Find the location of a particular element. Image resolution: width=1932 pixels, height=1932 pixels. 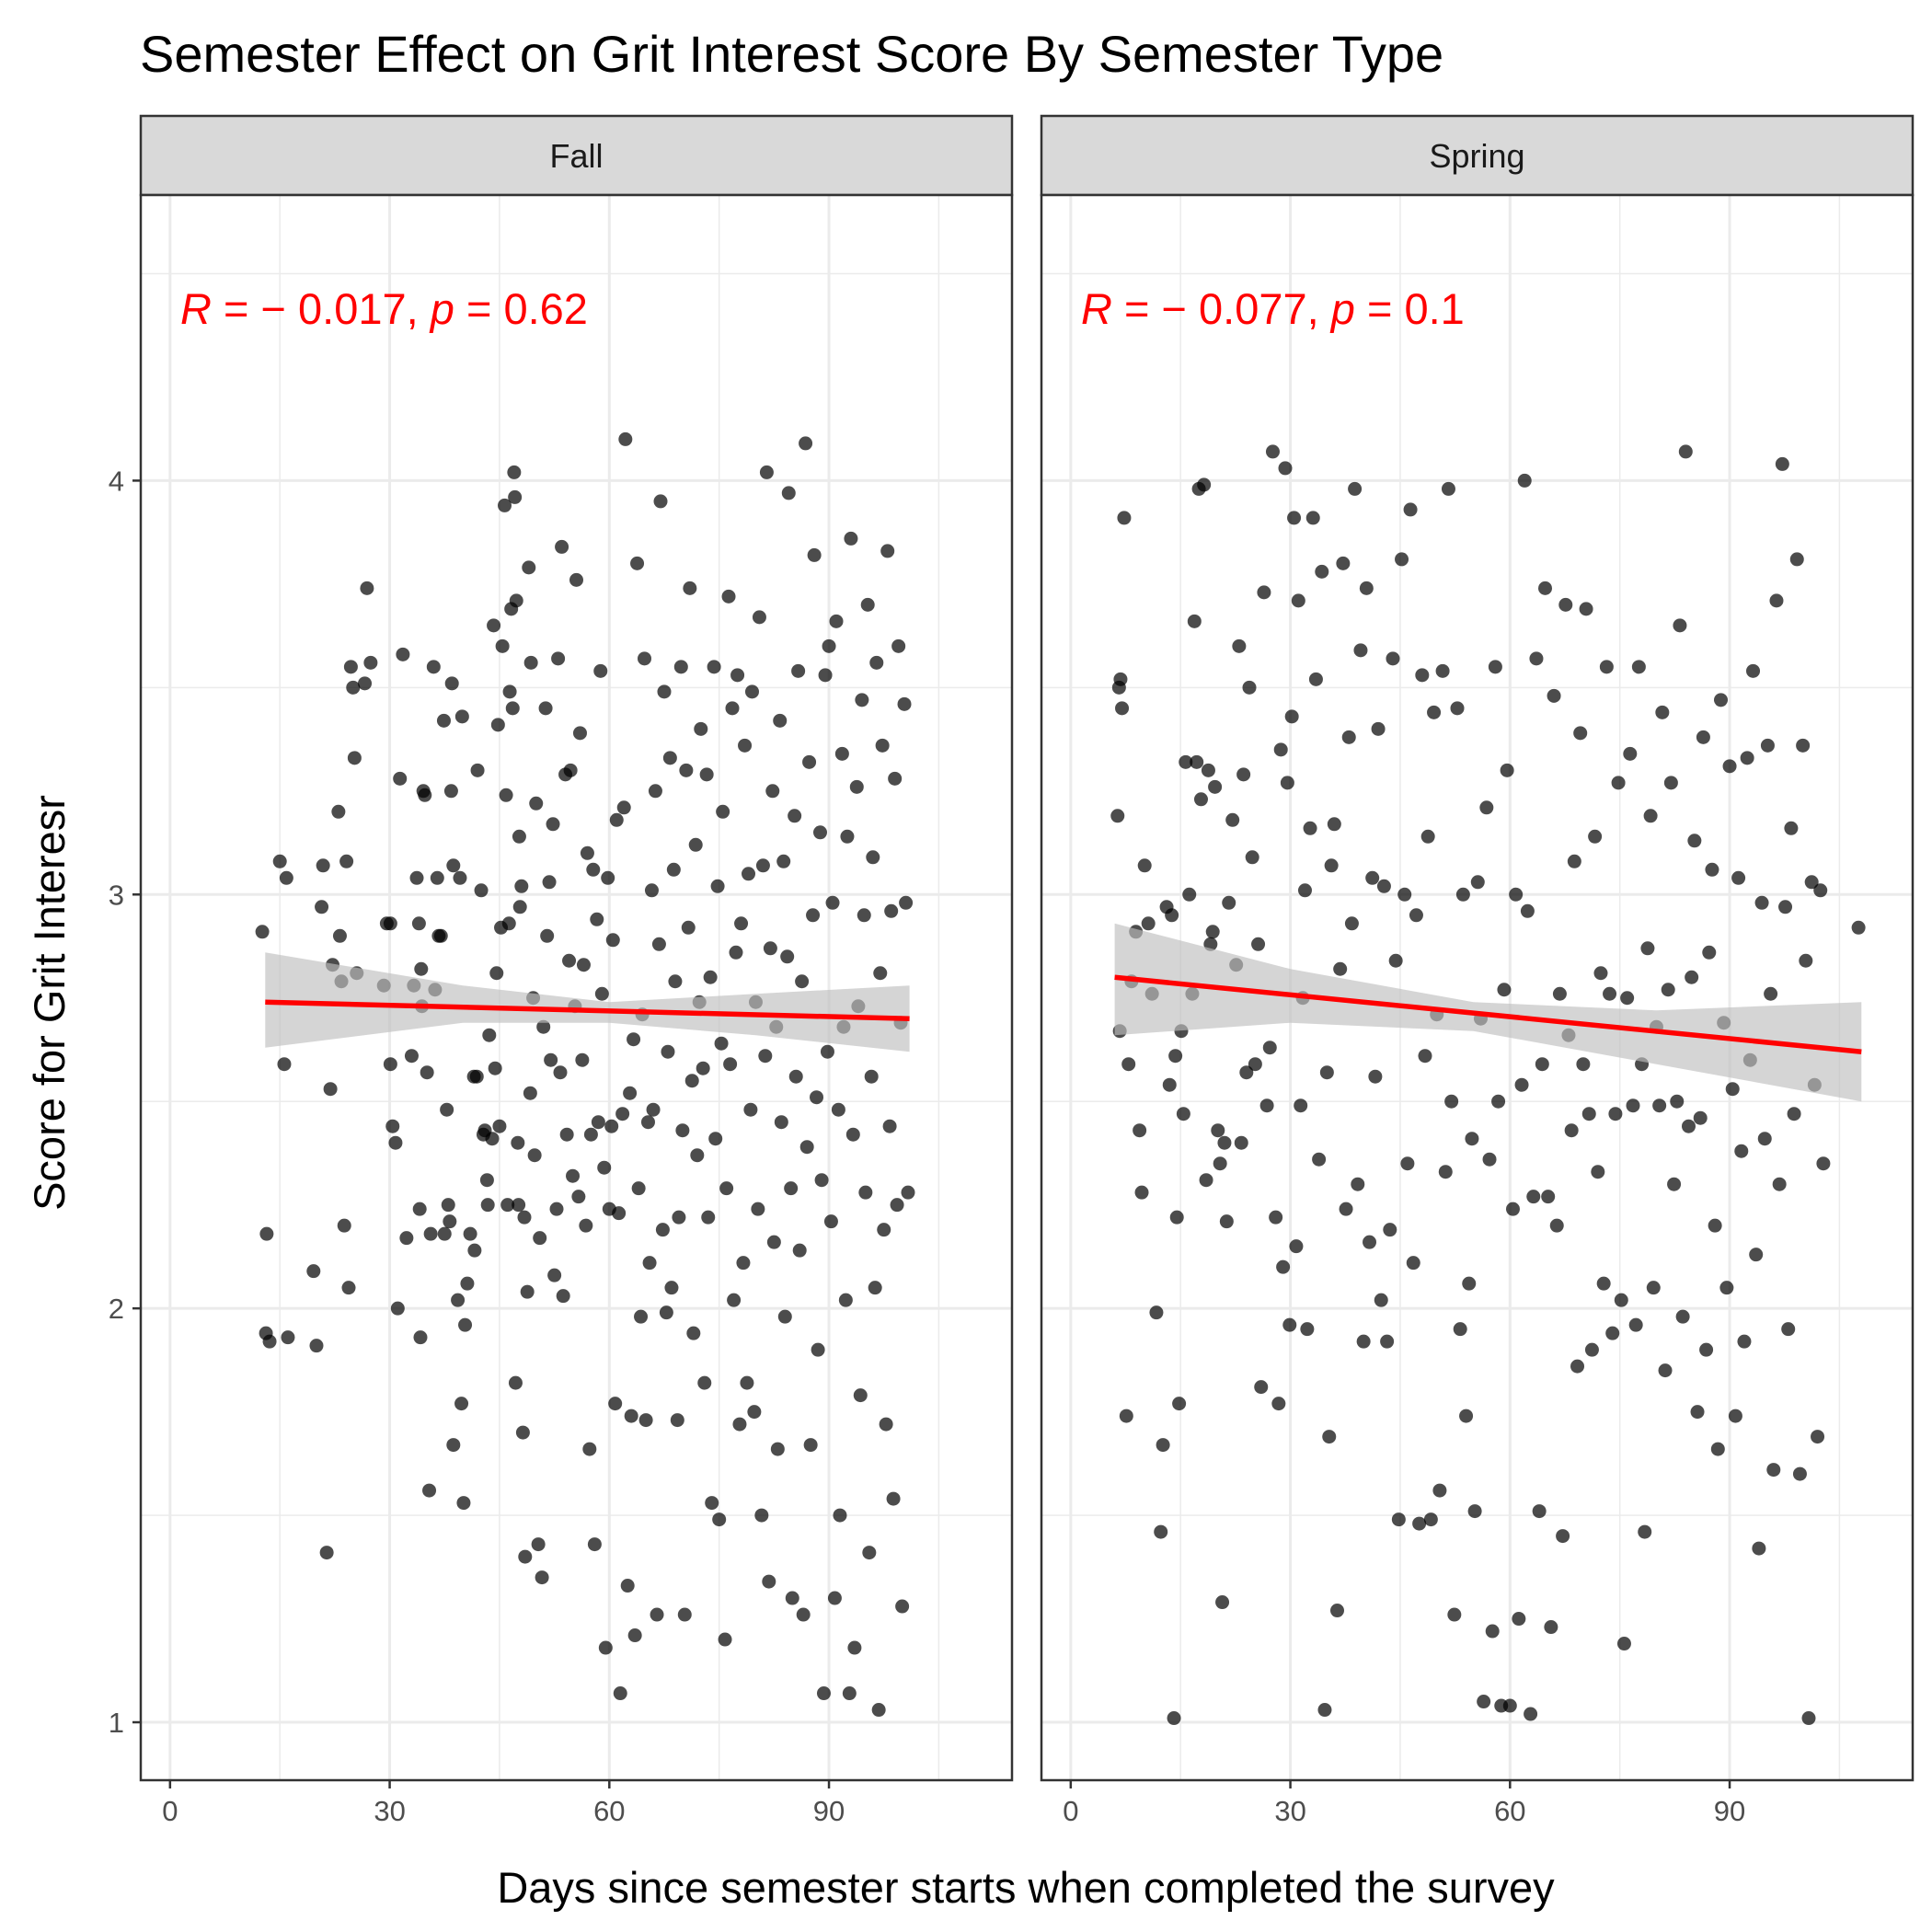

y-axis-title: Score for Grit Interesr is located at coordinates (49, 1003).